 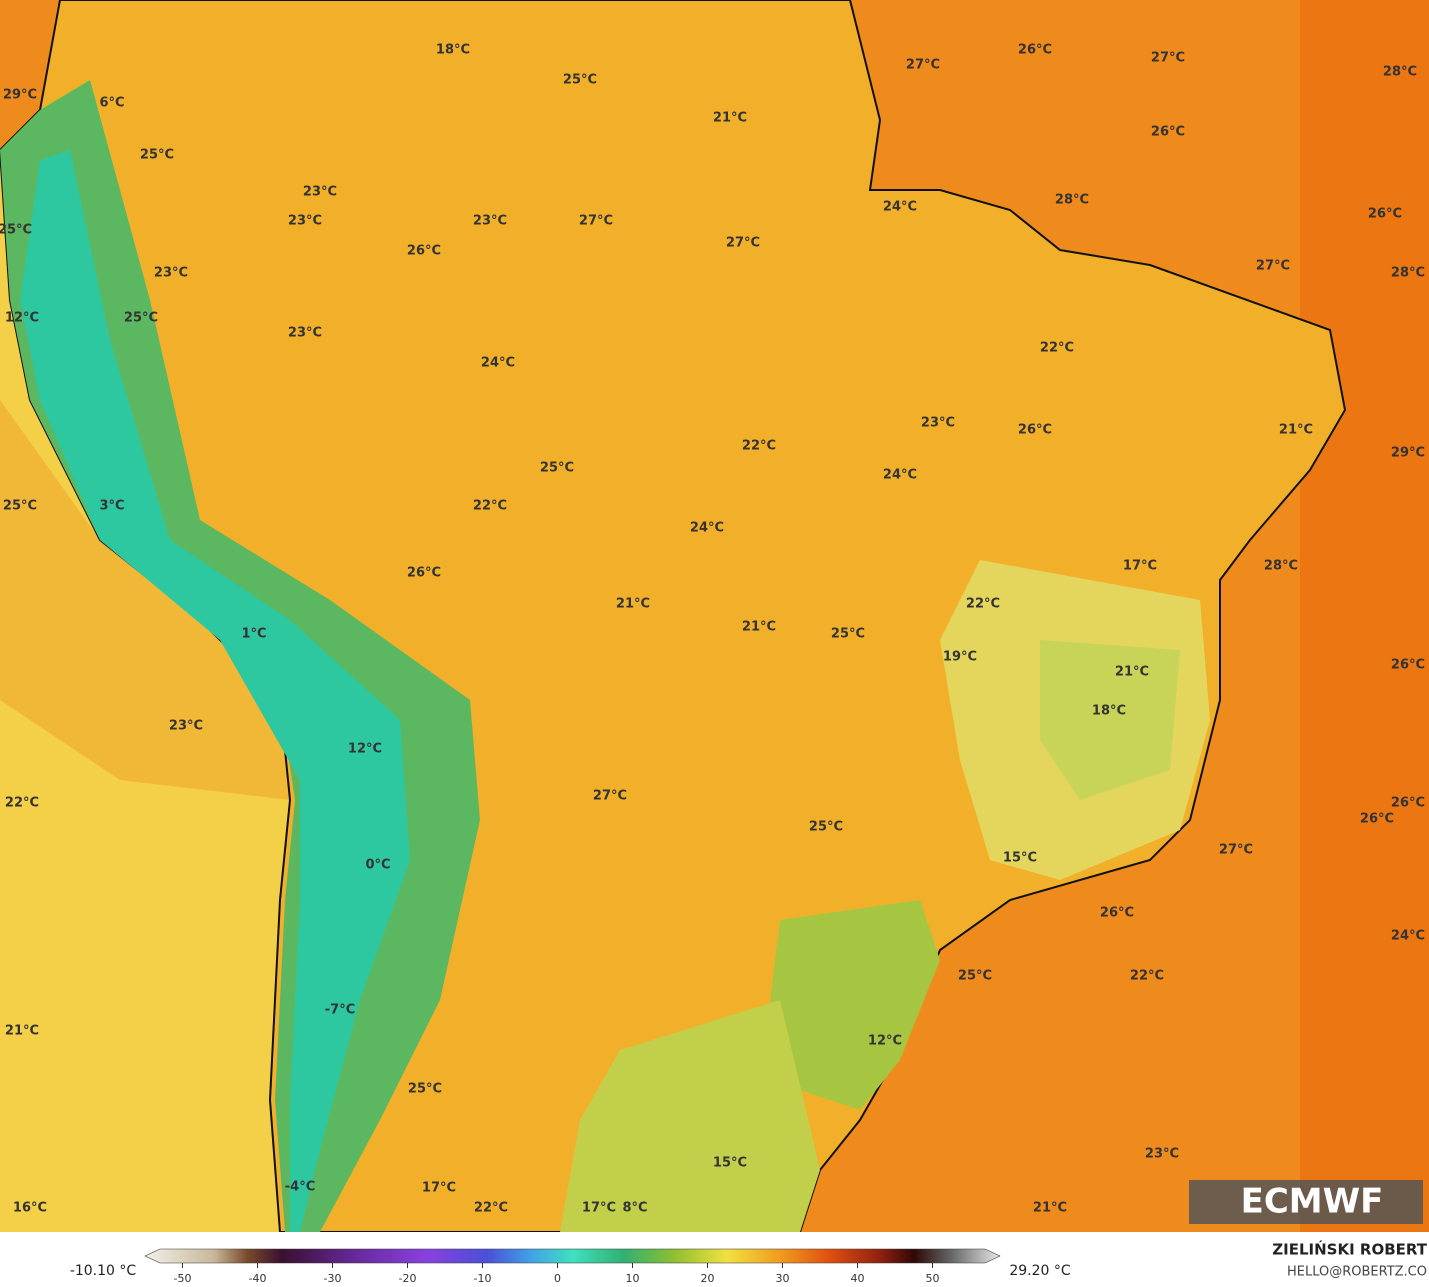 What do you see at coordinates (183, 1278) in the screenshot?
I see `tick-label: -50` at bounding box center [183, 1278].